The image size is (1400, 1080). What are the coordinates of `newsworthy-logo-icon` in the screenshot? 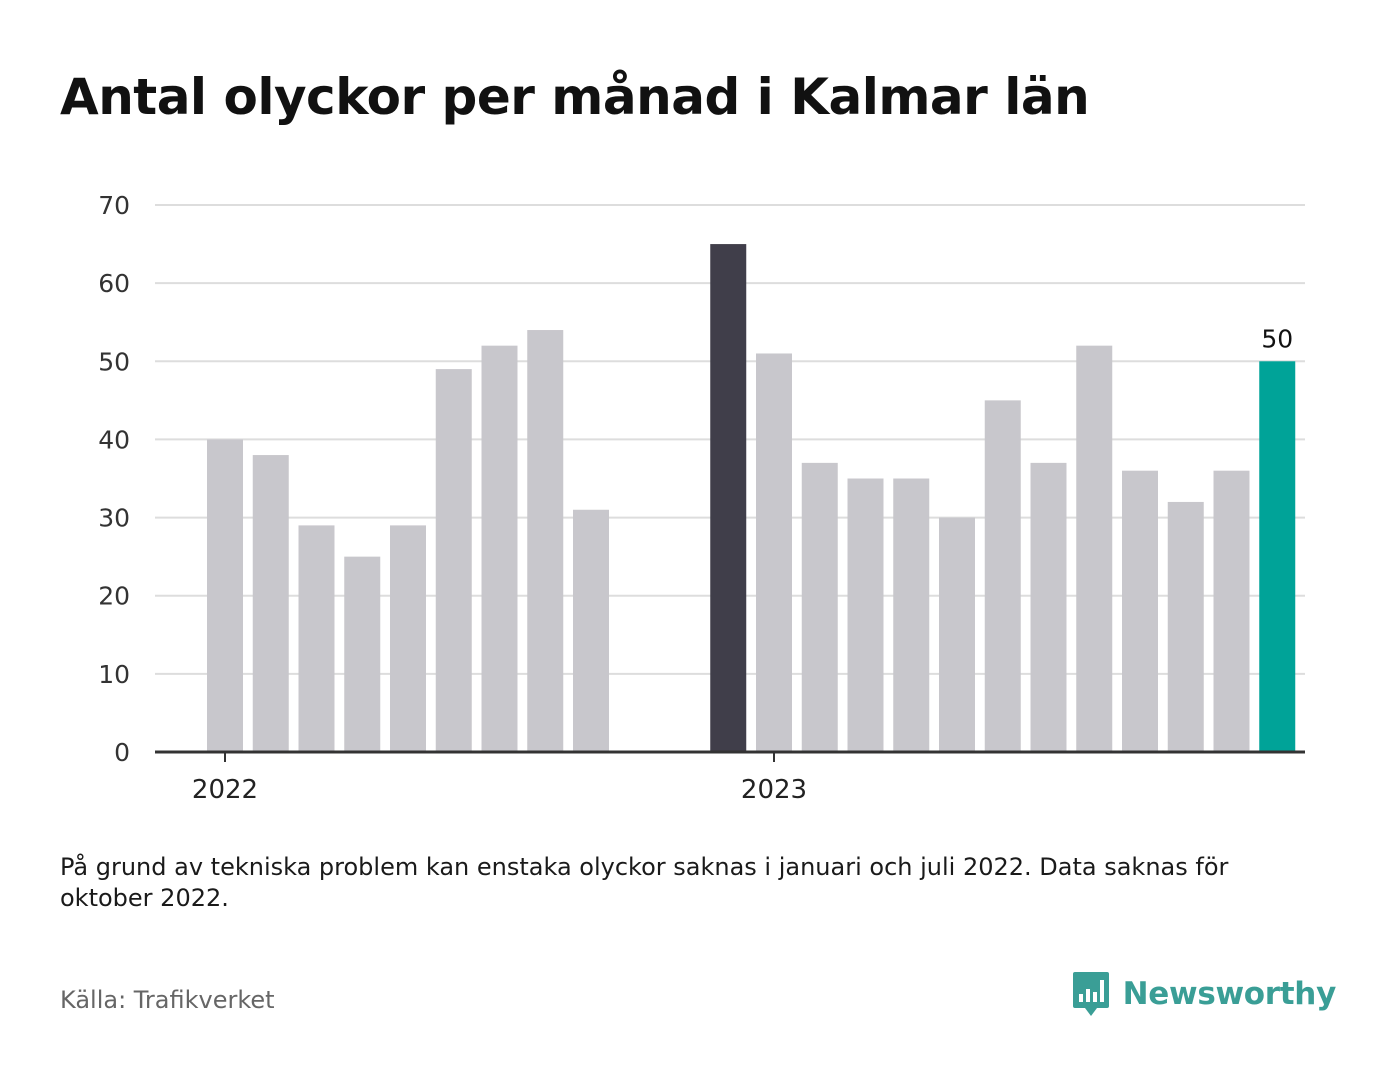 It's located at (1090, 994).